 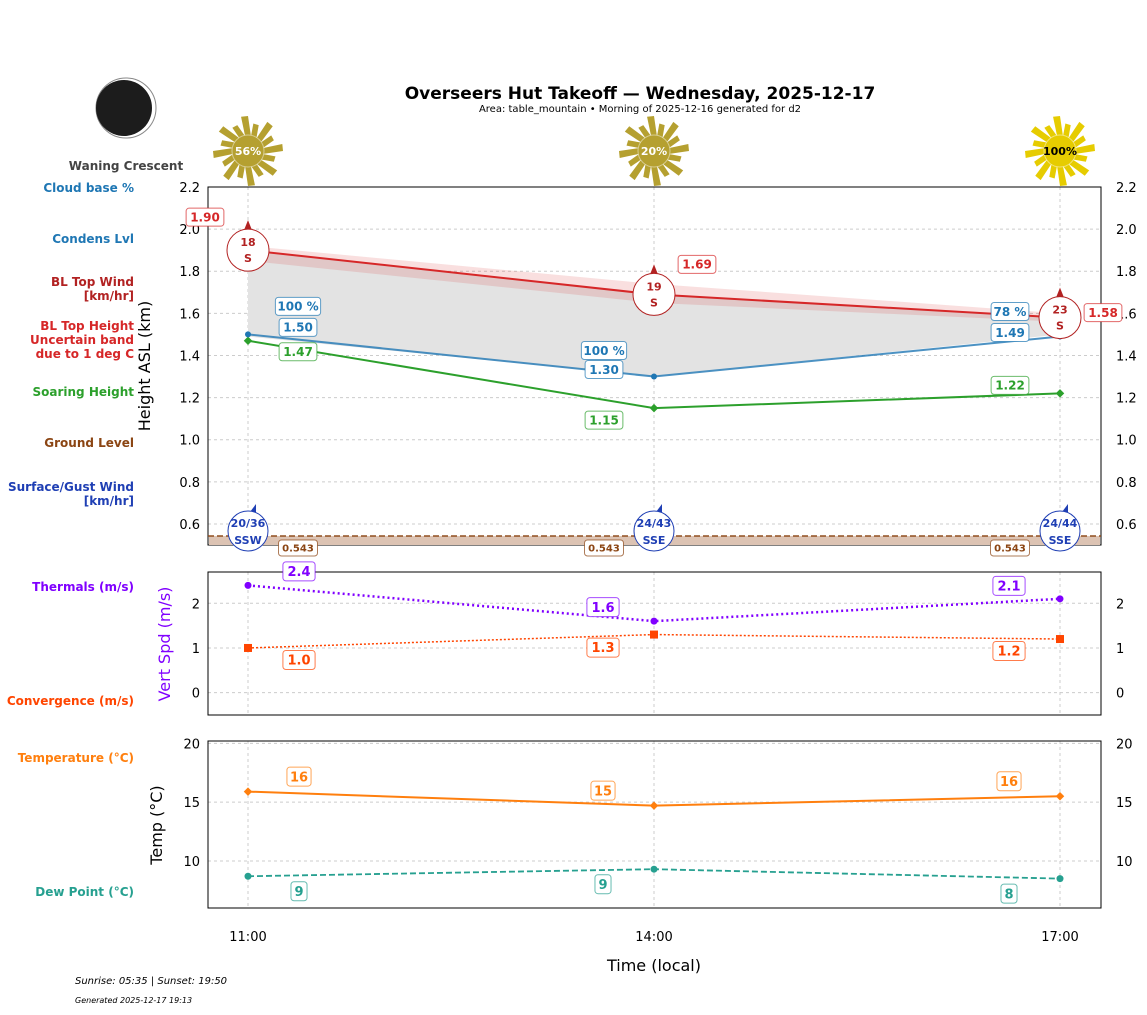 I want to click on dew-point-label: 8, so click(x=1008, y=894).